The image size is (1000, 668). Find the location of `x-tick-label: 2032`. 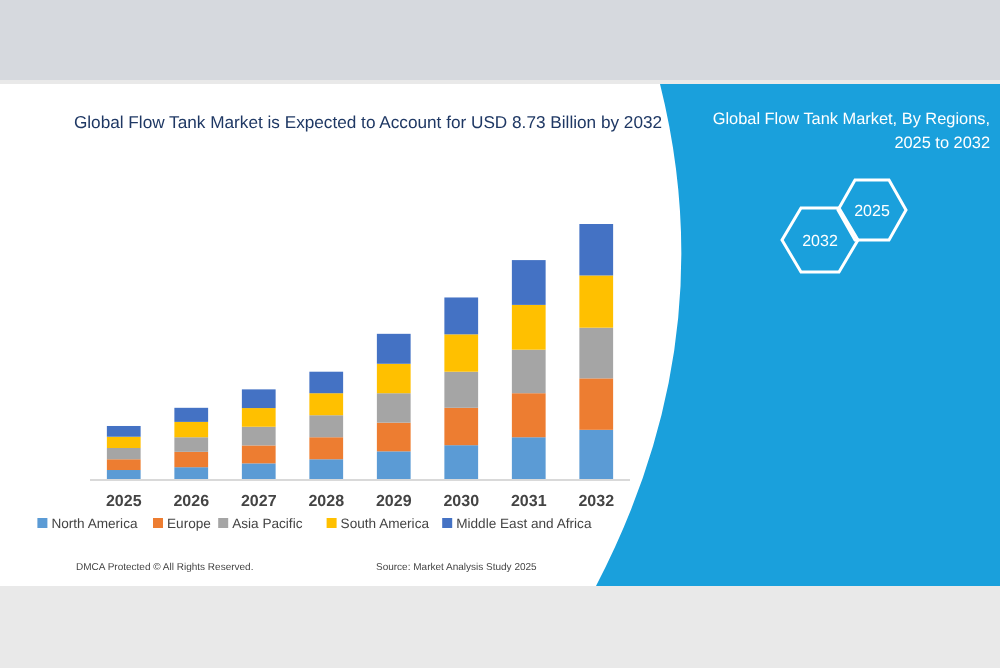

x-tick-label: 2032 is located at coordinates (597, 501).